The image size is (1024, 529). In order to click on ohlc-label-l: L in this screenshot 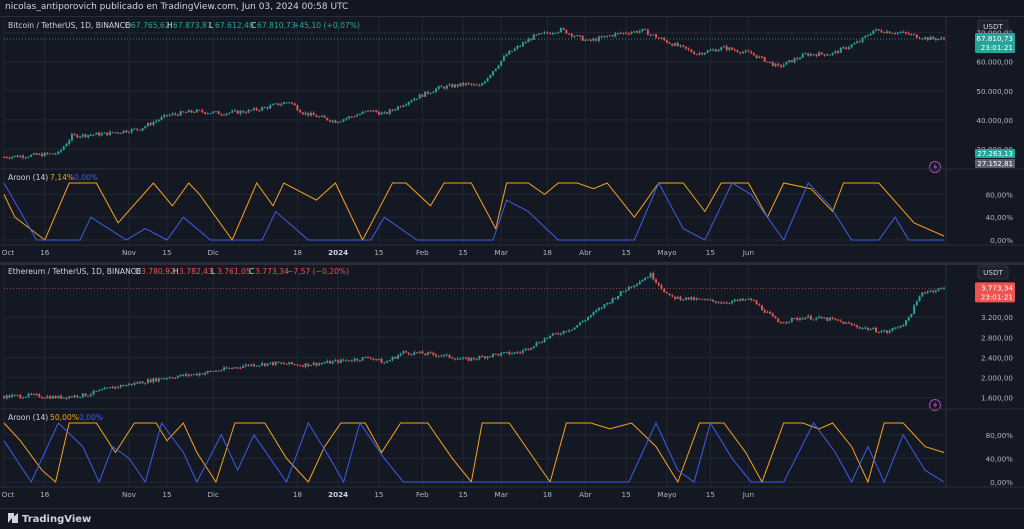, I will do `click(211, 25)`.